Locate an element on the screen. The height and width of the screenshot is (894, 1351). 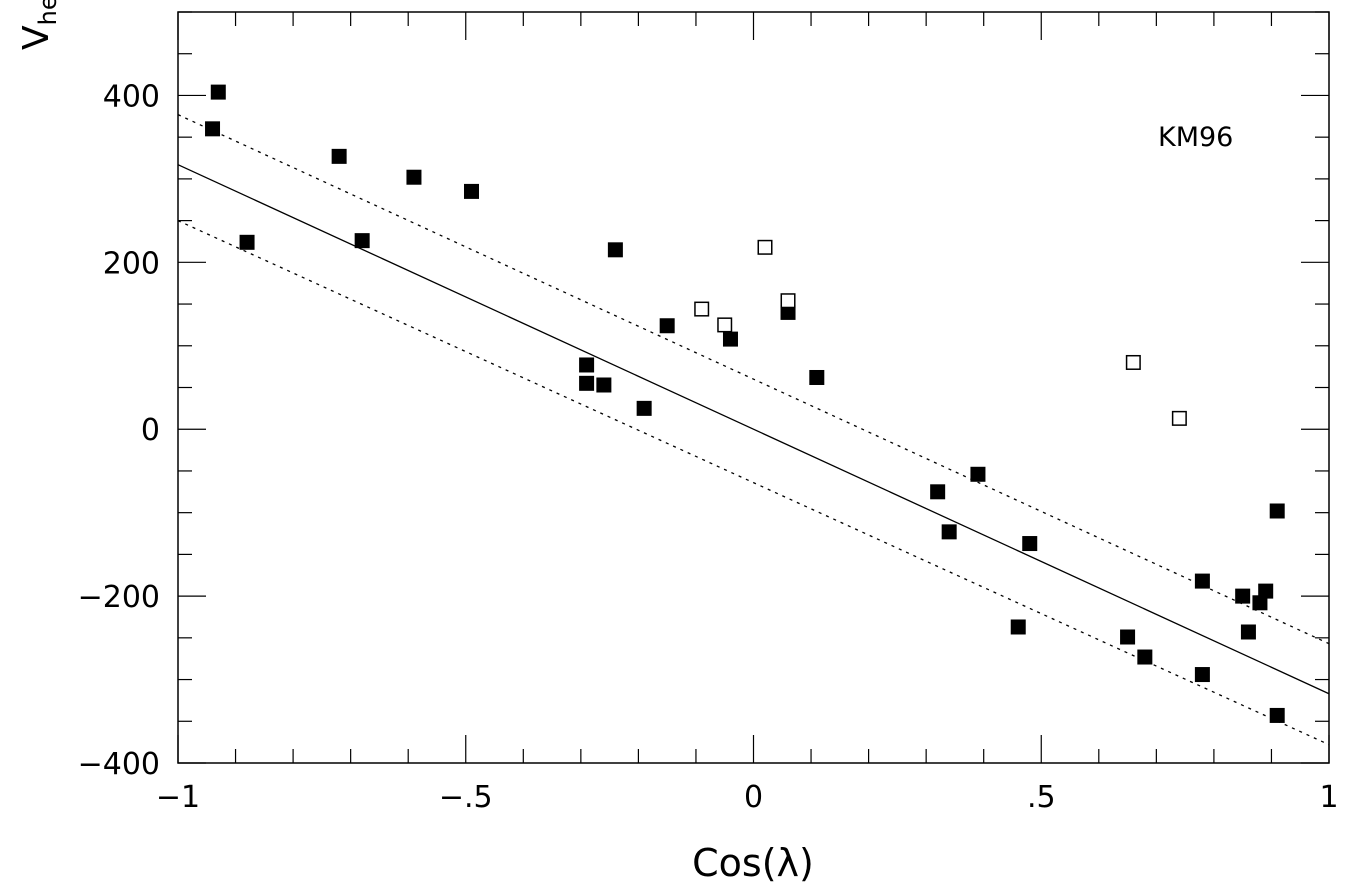
y-tick-label: −400 is located at coordinates (119, 764).